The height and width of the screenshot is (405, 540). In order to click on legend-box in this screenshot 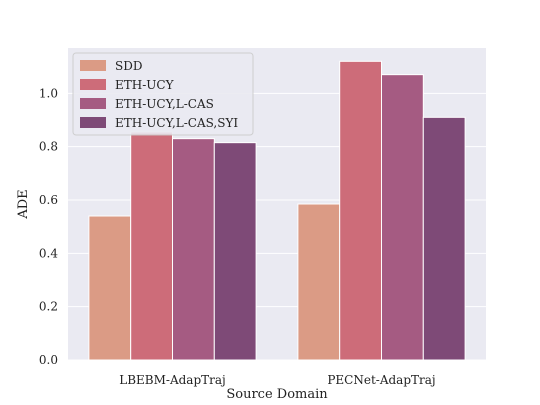, I will do `click(163, 94)`.